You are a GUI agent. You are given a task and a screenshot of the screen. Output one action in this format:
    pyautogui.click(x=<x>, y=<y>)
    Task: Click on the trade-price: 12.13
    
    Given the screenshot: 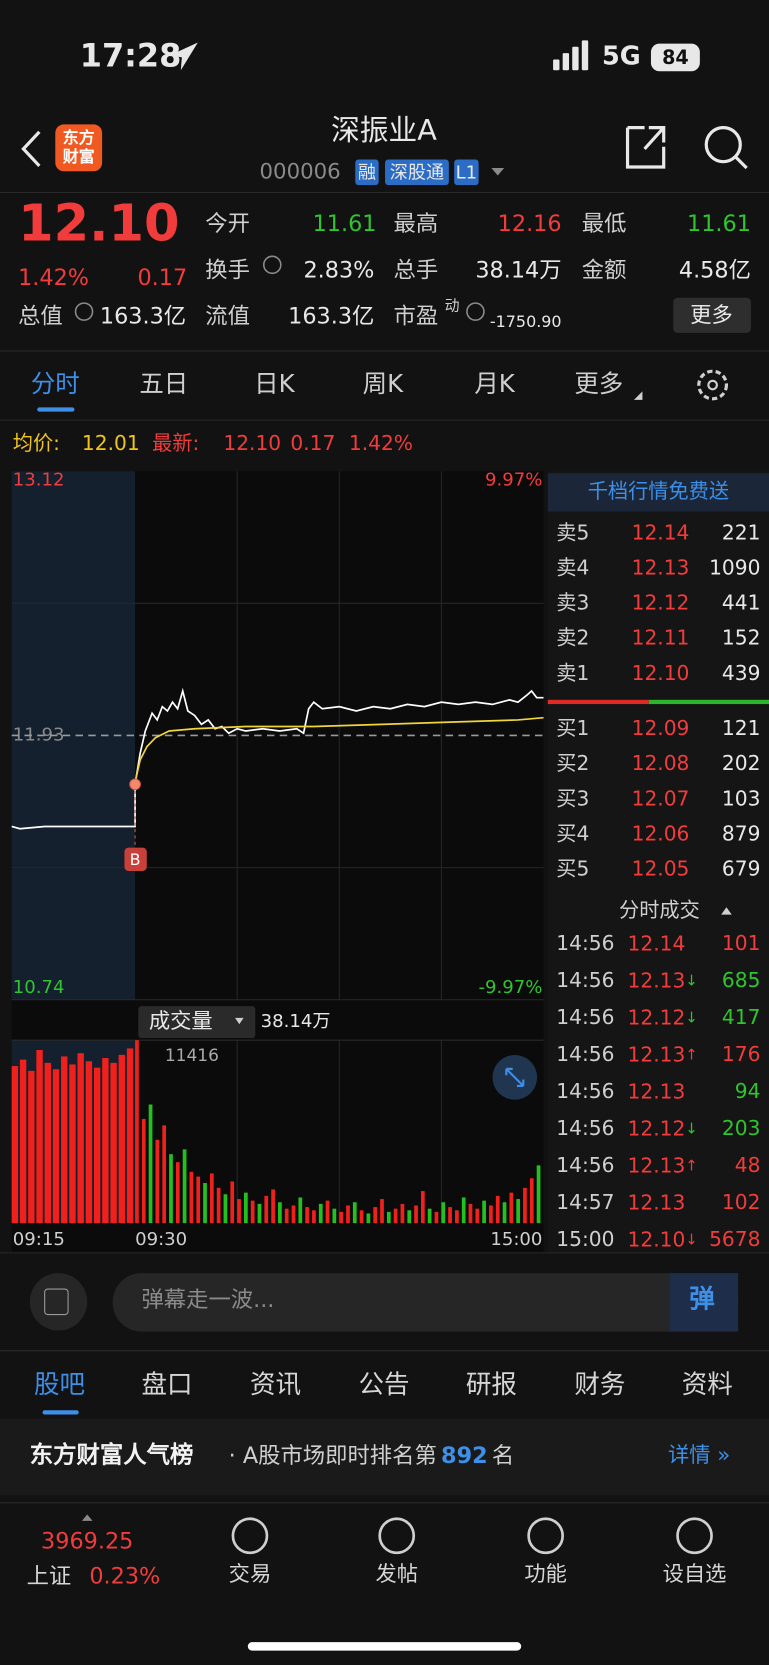 What is the action you would take?
    pyautogui.click(x=657, y=1091)
    